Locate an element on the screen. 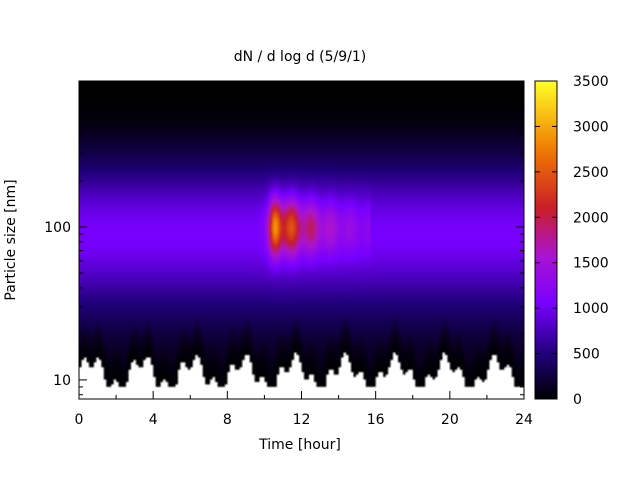 The width and height of the screenshot is (640, 480). y-tick-label: 100 is located at coordinates (57, 228).